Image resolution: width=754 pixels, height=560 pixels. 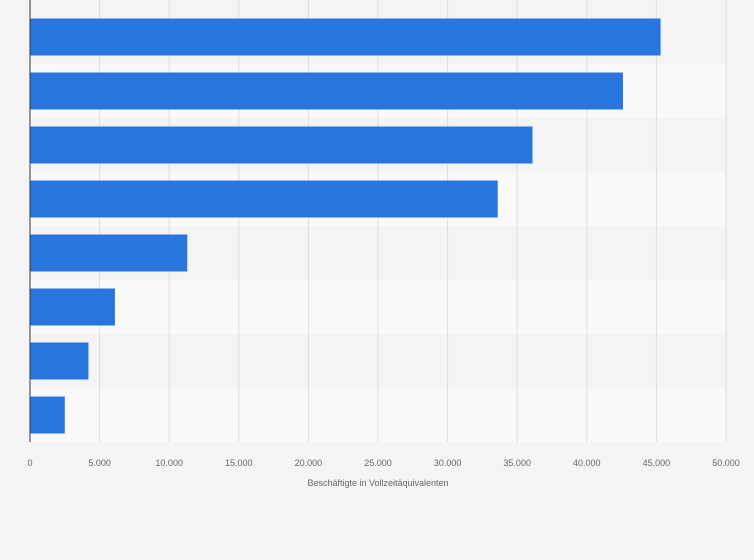 I want to click on x-tick-label-45000: 45.000, so click(x=657, y=463).